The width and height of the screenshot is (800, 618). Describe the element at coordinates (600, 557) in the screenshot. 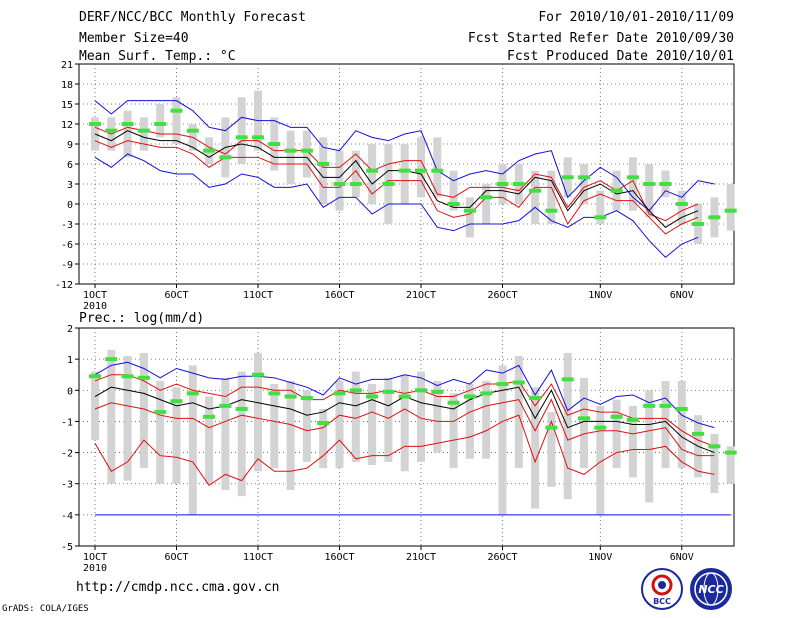

I see `chart2-xtick-label: 1NOV` at that location.